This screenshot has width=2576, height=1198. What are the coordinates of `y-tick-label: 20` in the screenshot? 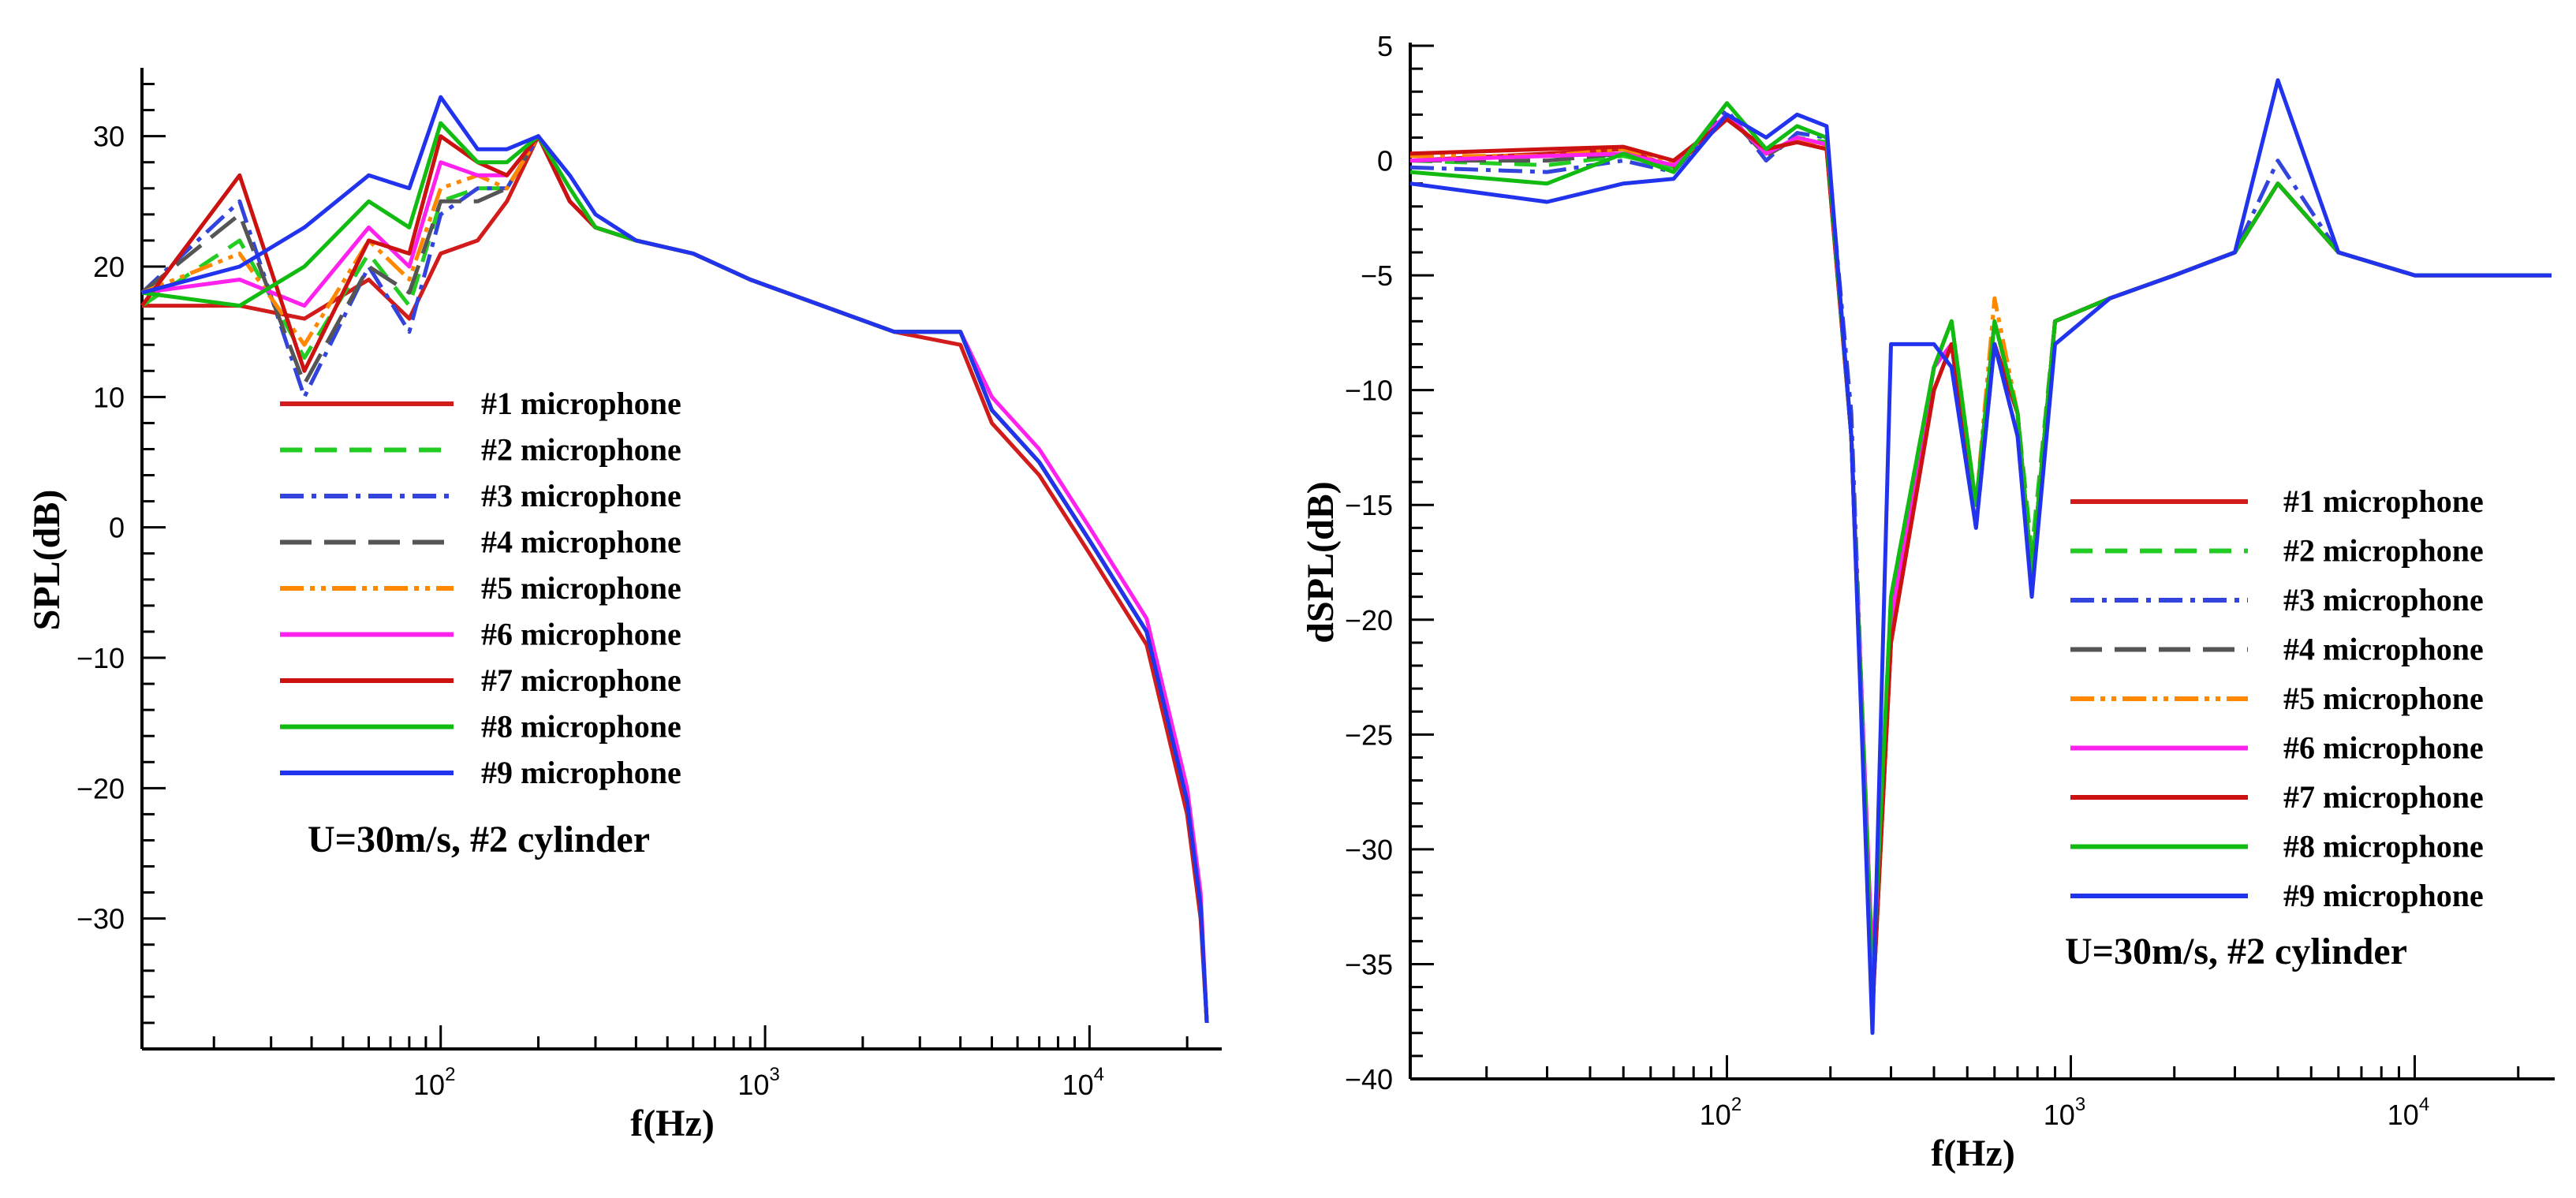 It's located at (109, 267).